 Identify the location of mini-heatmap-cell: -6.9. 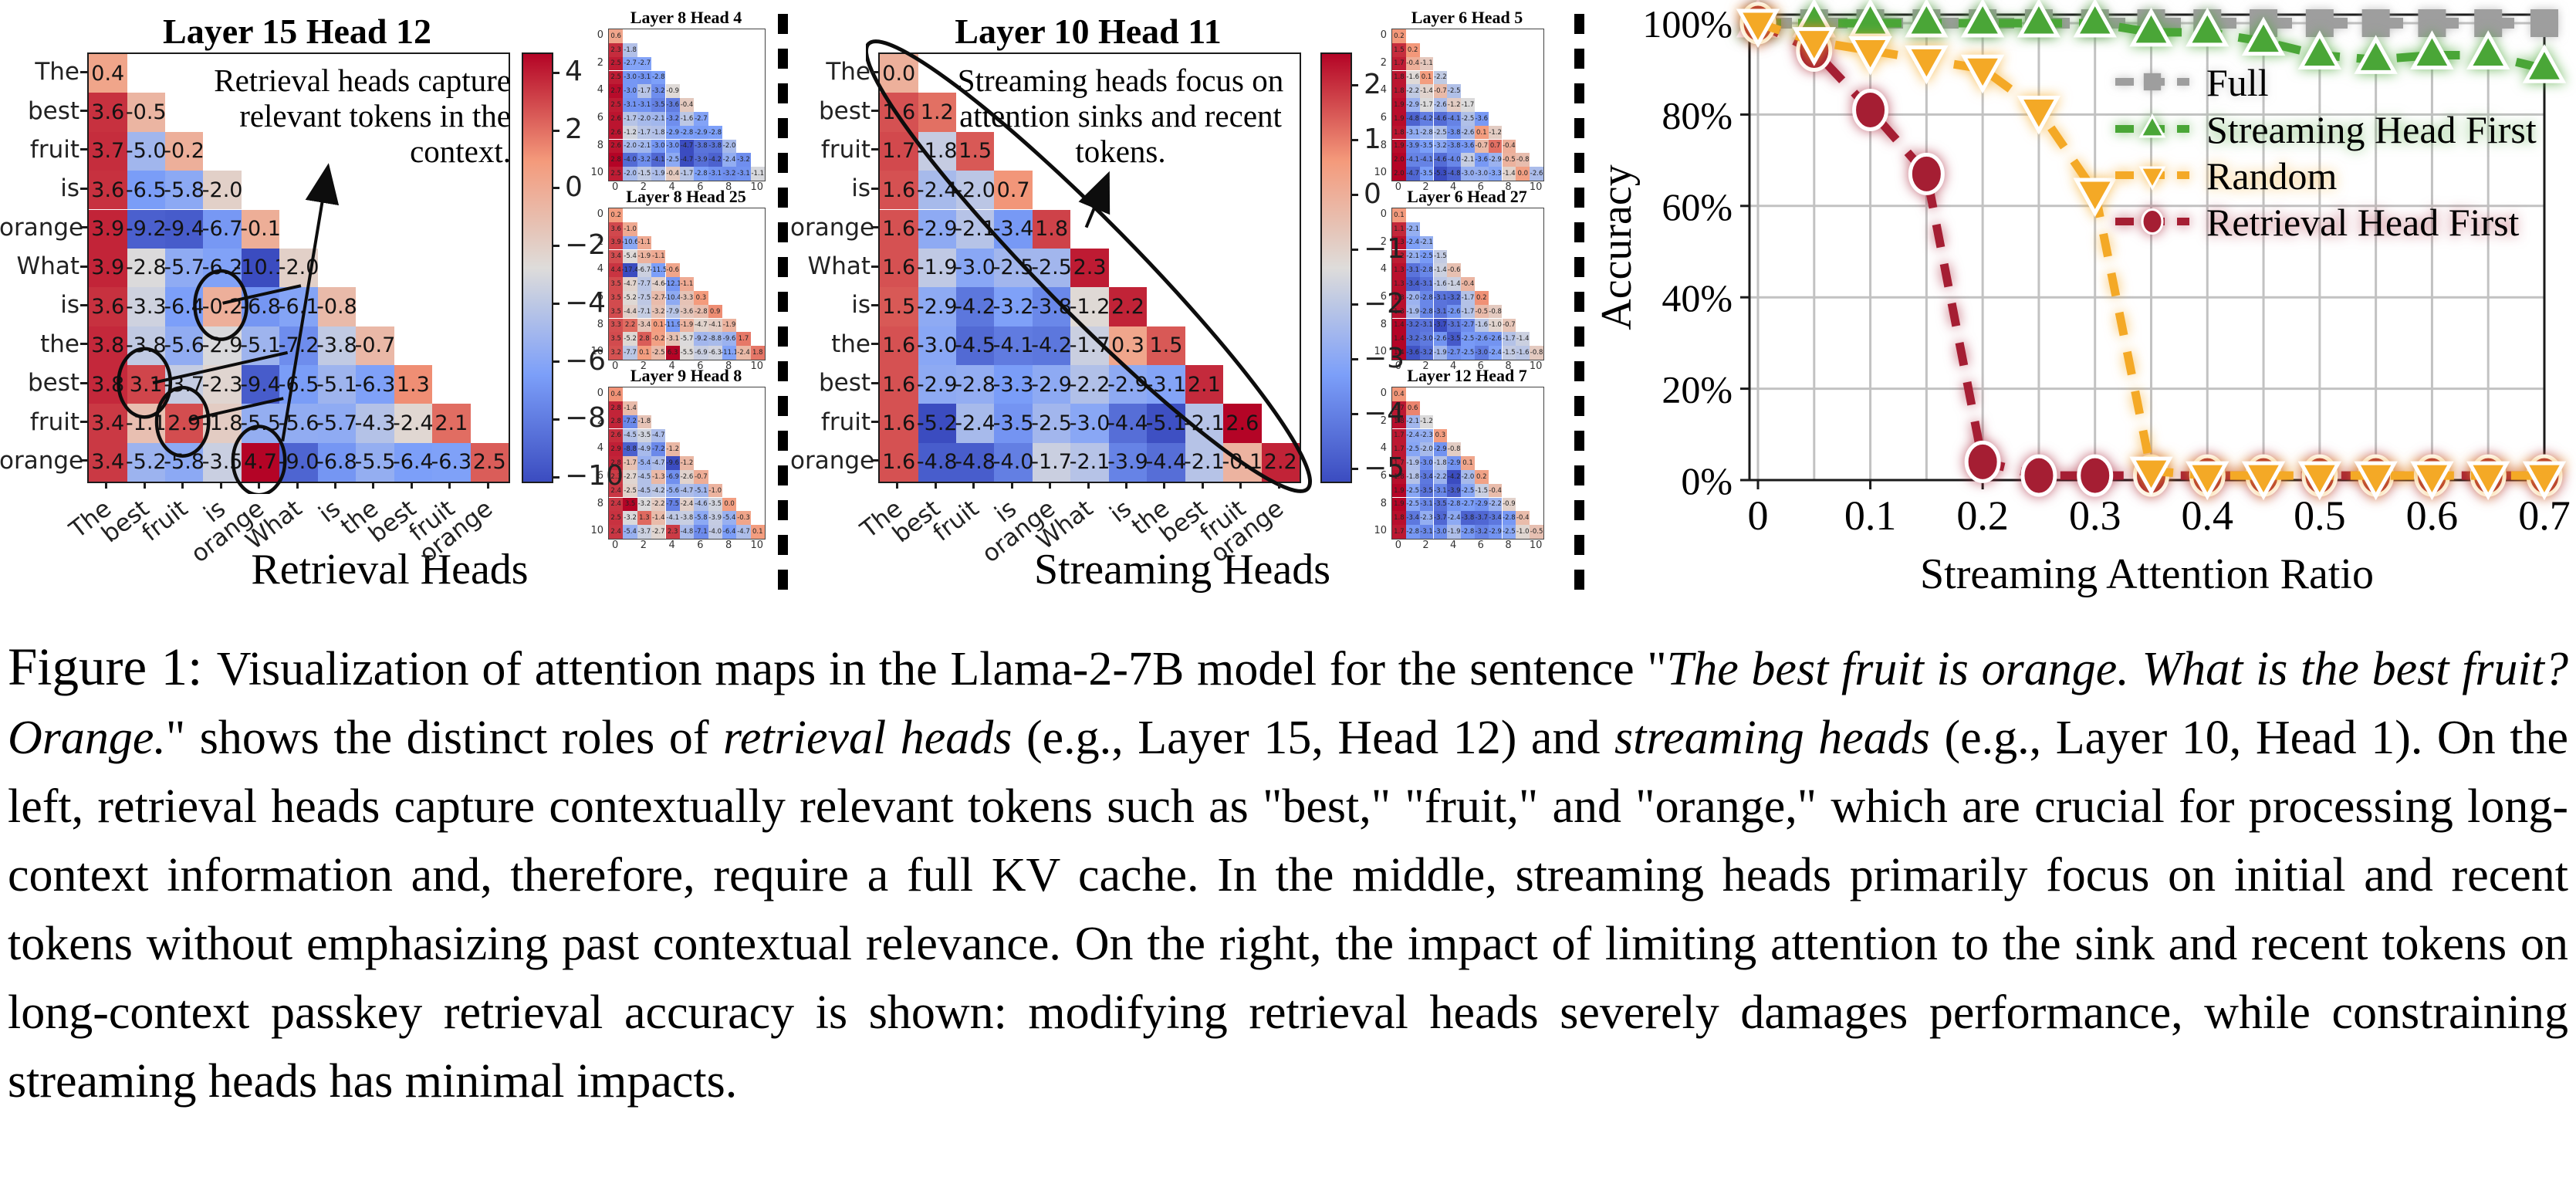
(701, 353).